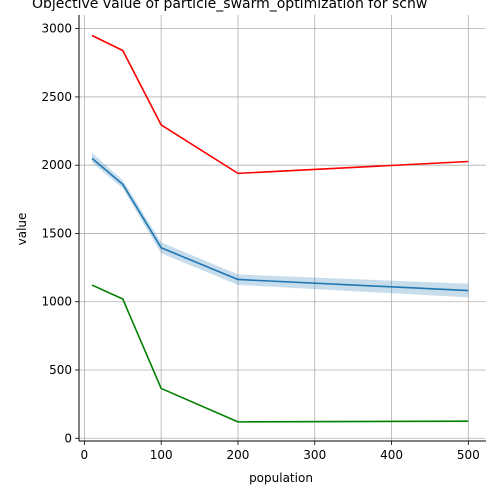  What do you see at coordinates (56, 97) in the screenshot?
I see `y-tick-label: 2500` at bounding box center [56, 97].